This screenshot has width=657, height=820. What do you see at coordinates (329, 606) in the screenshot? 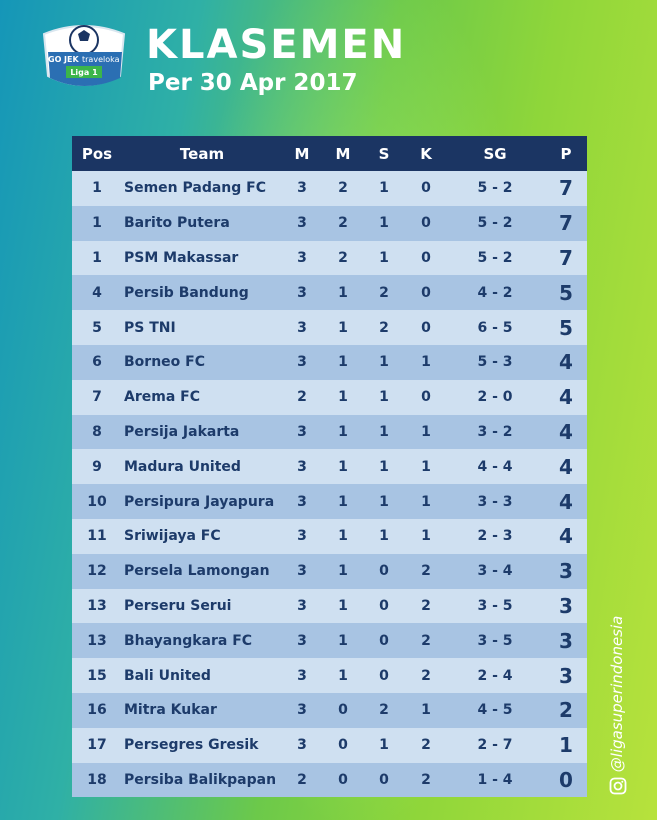
I see `table-row: 13 Perseru Serui 3 1 0 2 3 - 5 3` at bounding box center [329, 606].